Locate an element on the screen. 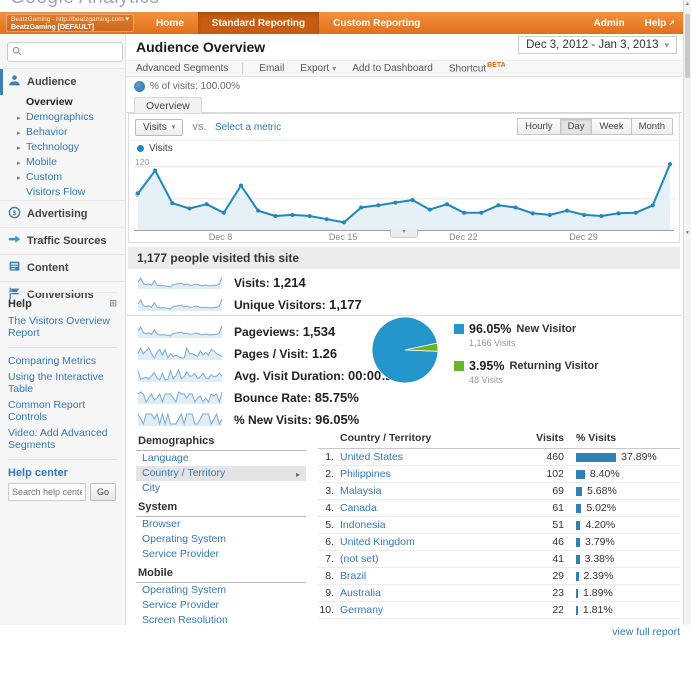  help-link-the-visitors-overview-report: The Visitors Overview Report is located at coordinates (59, 327).